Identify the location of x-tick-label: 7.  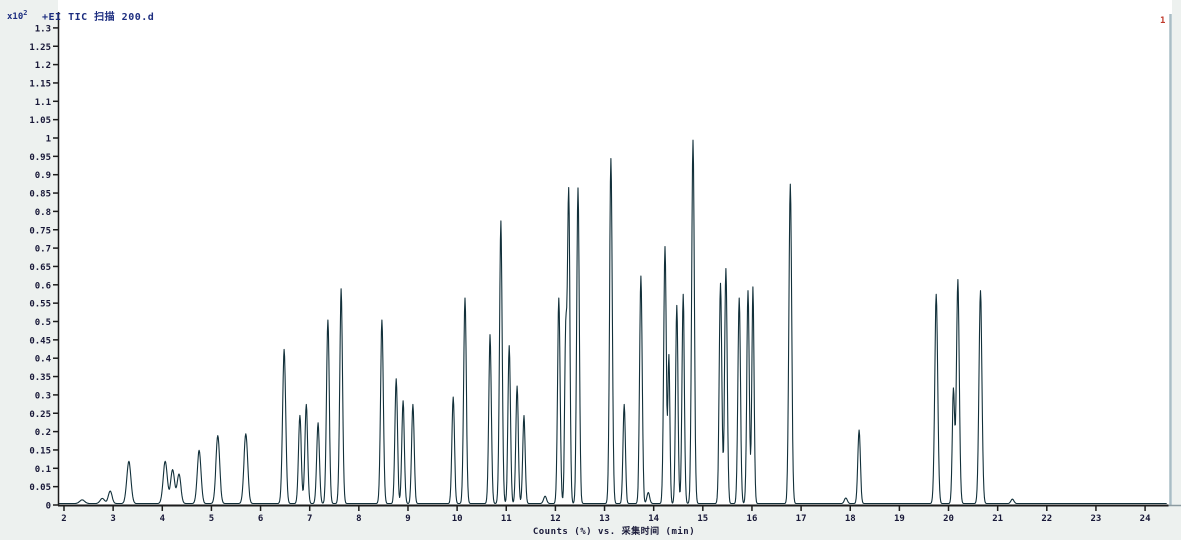
(309, 519).